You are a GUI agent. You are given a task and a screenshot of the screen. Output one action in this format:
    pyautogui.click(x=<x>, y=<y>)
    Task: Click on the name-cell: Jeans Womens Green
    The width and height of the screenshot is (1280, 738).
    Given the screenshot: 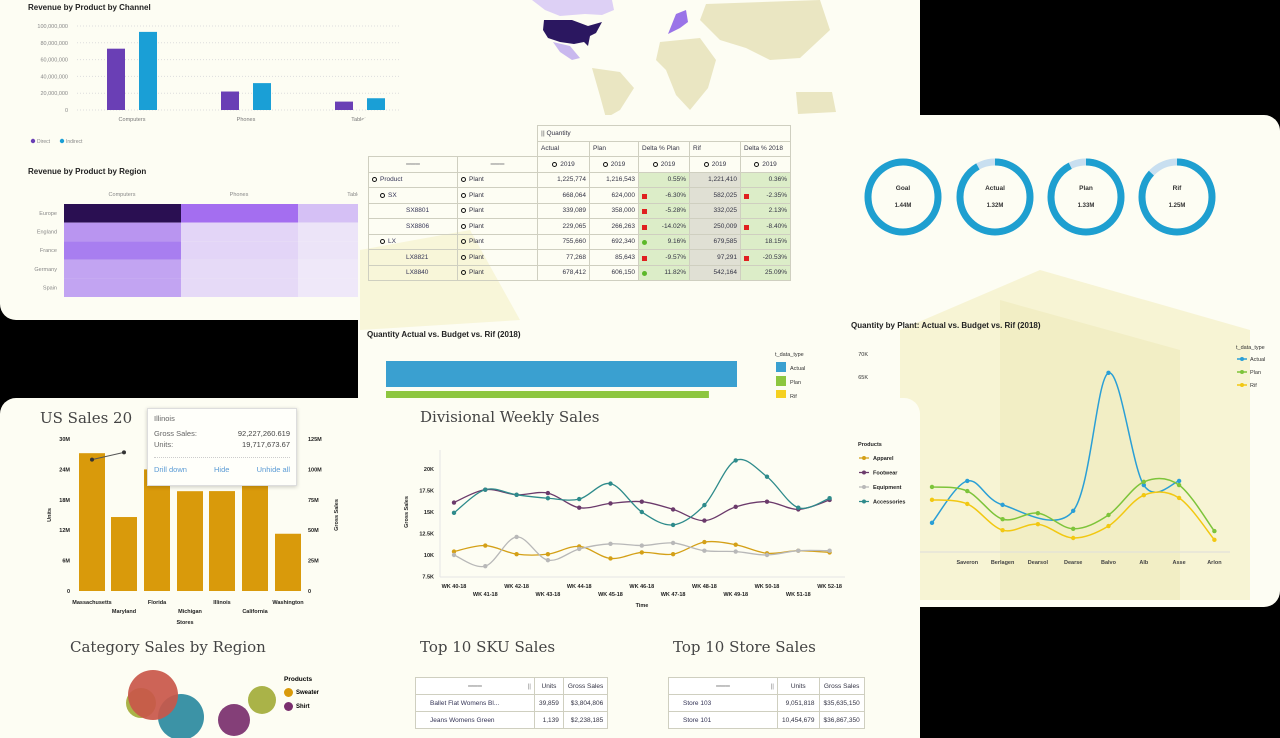 What is the action you would take?
    pyautogui.click(x=475, y=720)
    